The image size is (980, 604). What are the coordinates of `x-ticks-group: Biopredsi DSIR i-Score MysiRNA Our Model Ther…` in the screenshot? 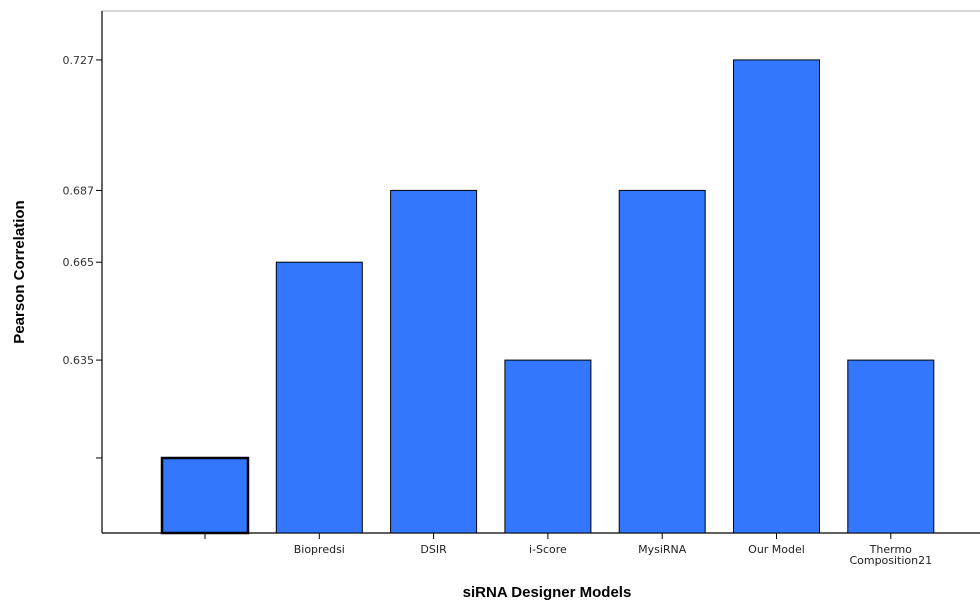 It's located at (568, 550).